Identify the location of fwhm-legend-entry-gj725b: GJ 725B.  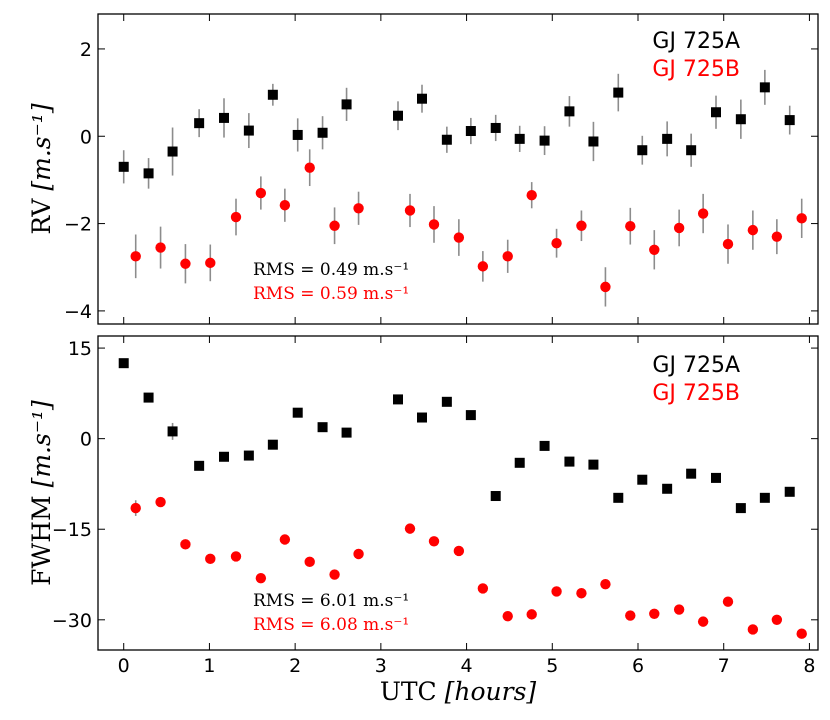
(696, 393).